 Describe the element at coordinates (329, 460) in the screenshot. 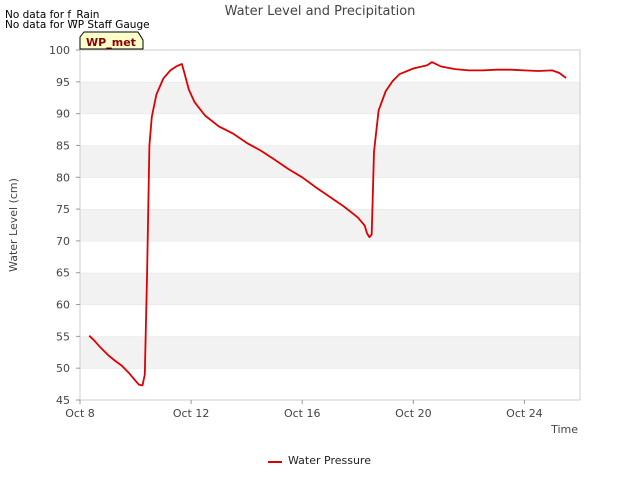

I see `legend-label: Water Pressure` at that location.